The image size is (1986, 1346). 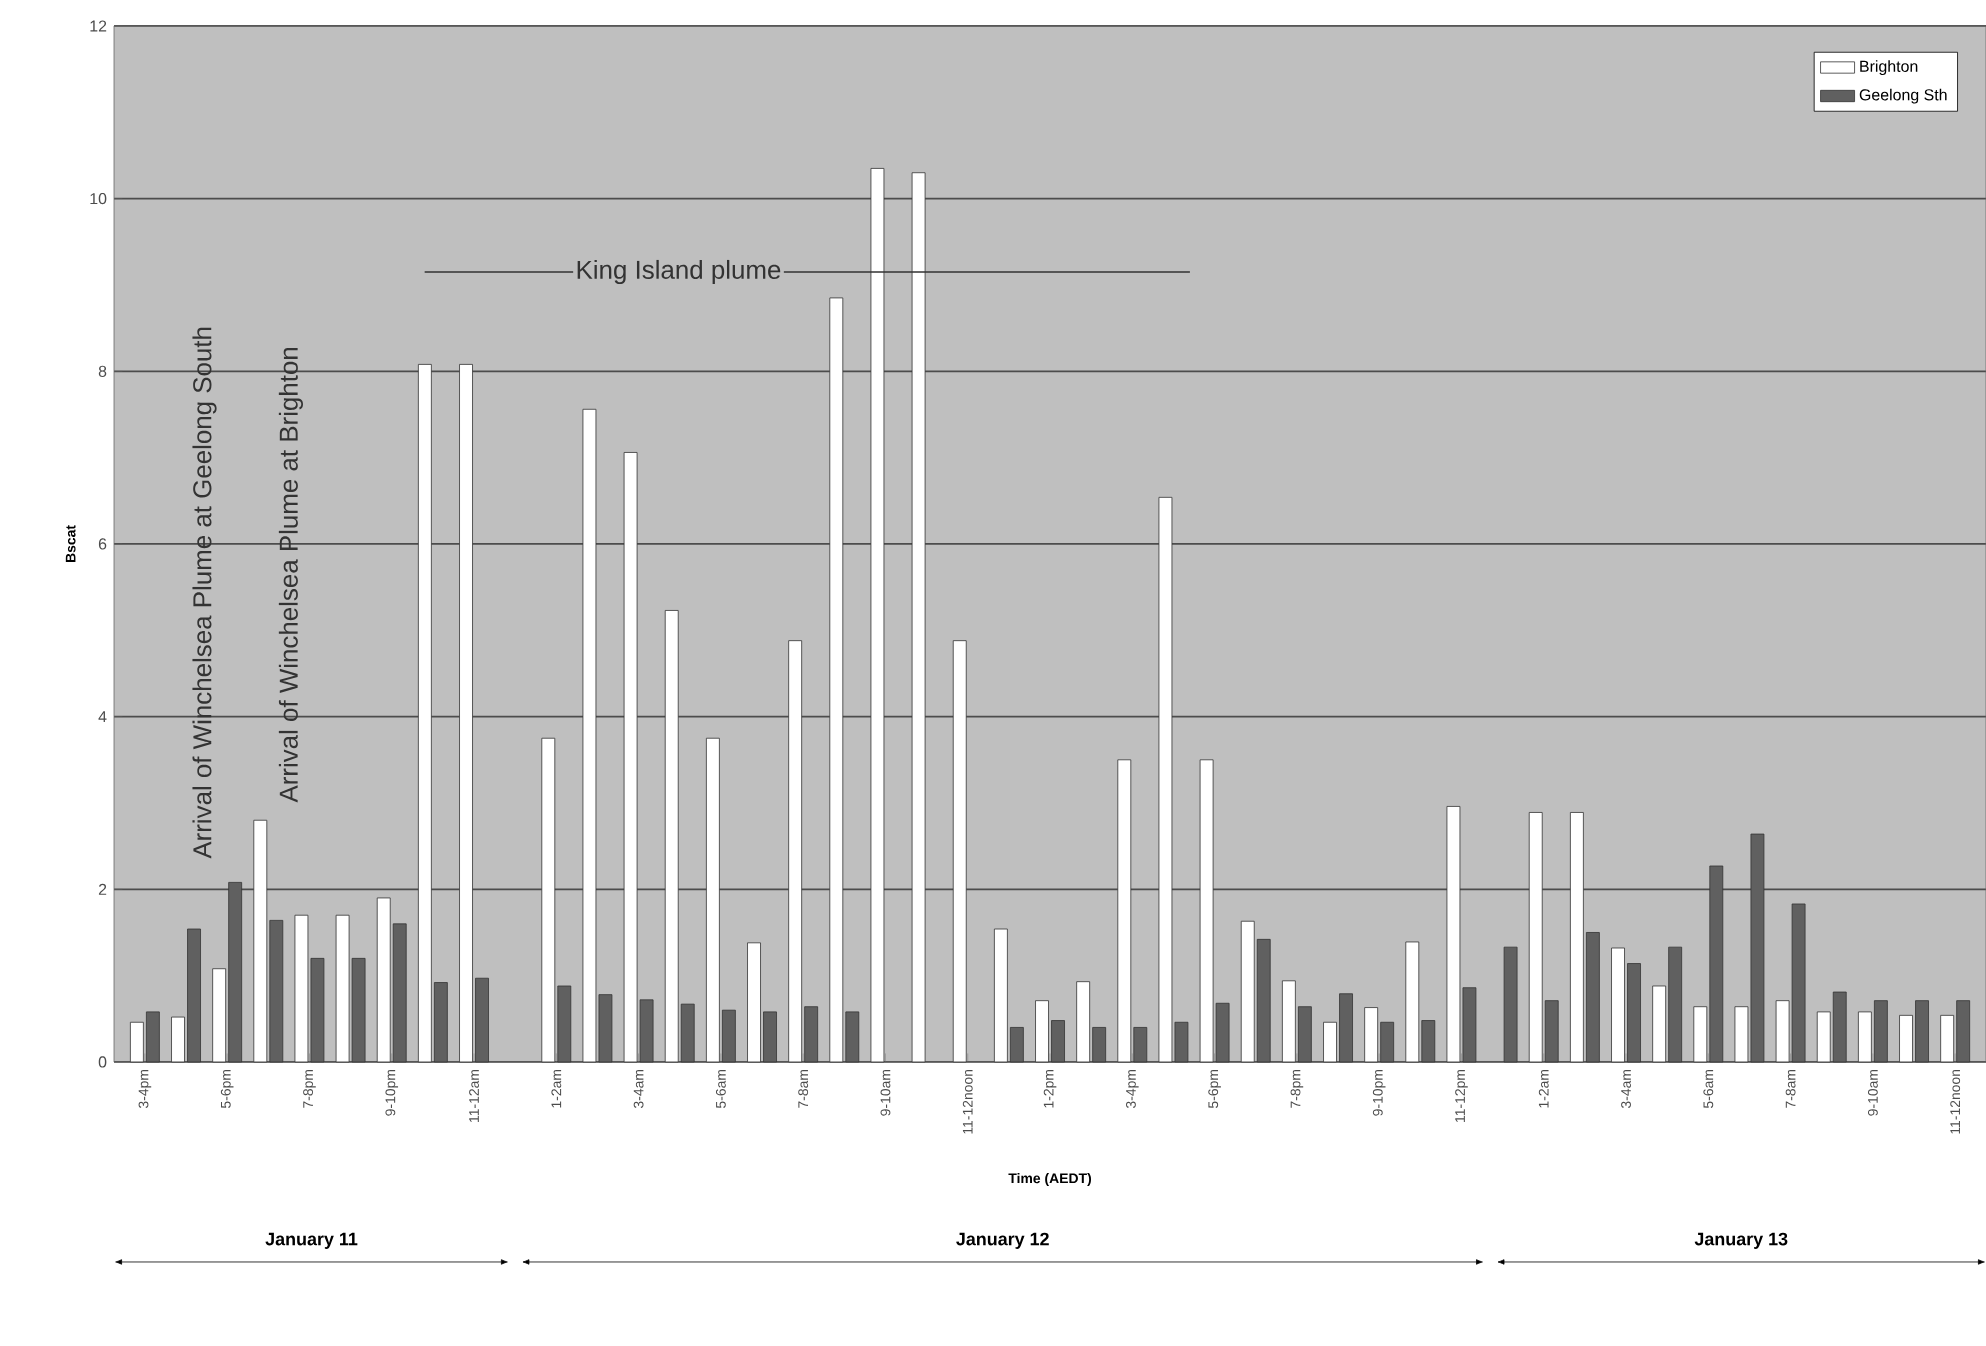 What do you see at coordinates (204, 593) in the screenshot?
I see `annotation: Arrival of Winchelsea Plume at Geelong South` at bounding box center [204, 593].